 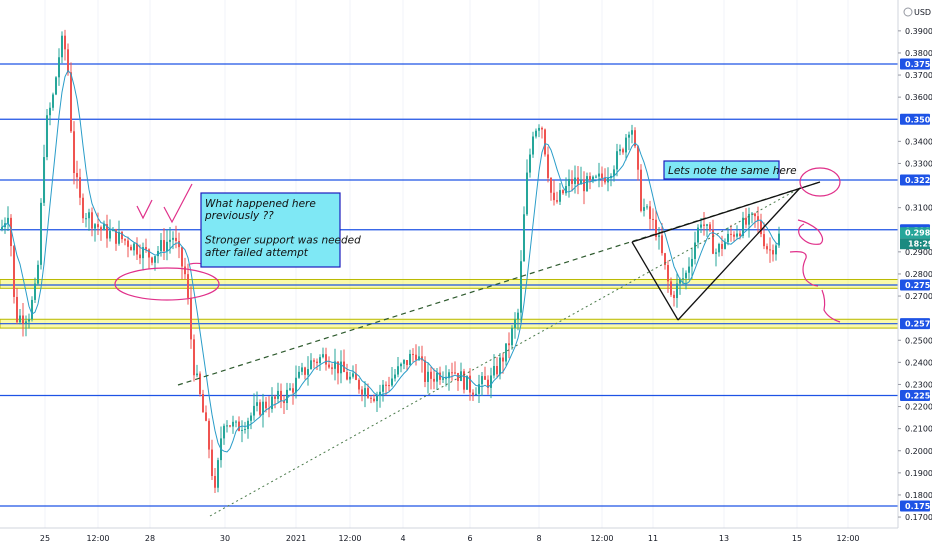 What do you see at coordinates (922, 12) in the screenshot?
I see `currency-label: USD` at bounding box center [922, 12].